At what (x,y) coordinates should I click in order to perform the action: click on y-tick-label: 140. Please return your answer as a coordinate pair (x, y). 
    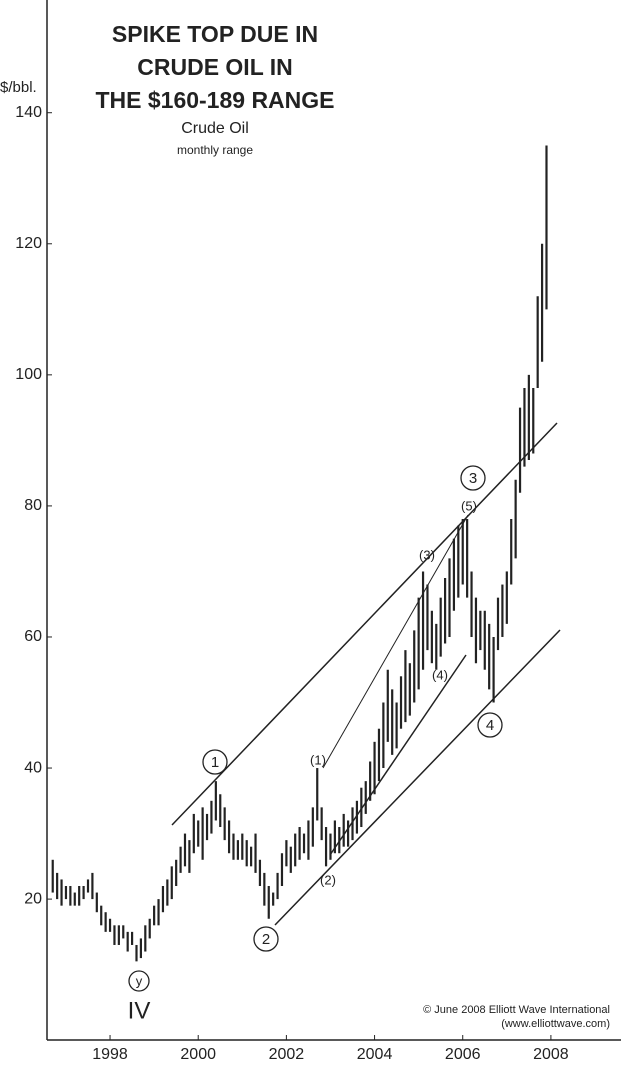
    Looking at the image, I should click on (28, 112).